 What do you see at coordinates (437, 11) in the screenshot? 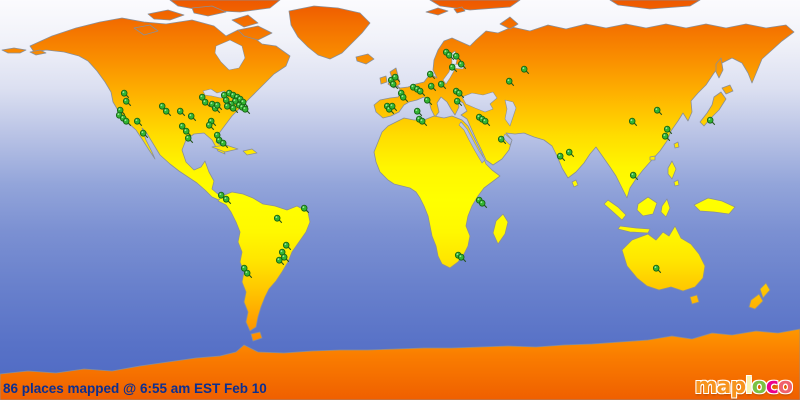
I see `svalbard` at bounding box center [437, 11].